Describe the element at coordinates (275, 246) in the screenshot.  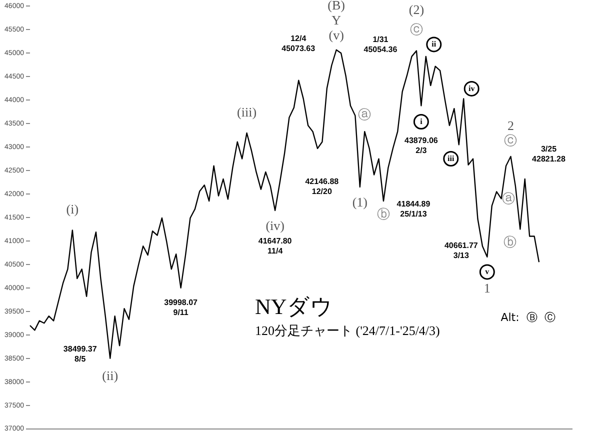
I see `annotation: 41647.80 11/4` at that location.